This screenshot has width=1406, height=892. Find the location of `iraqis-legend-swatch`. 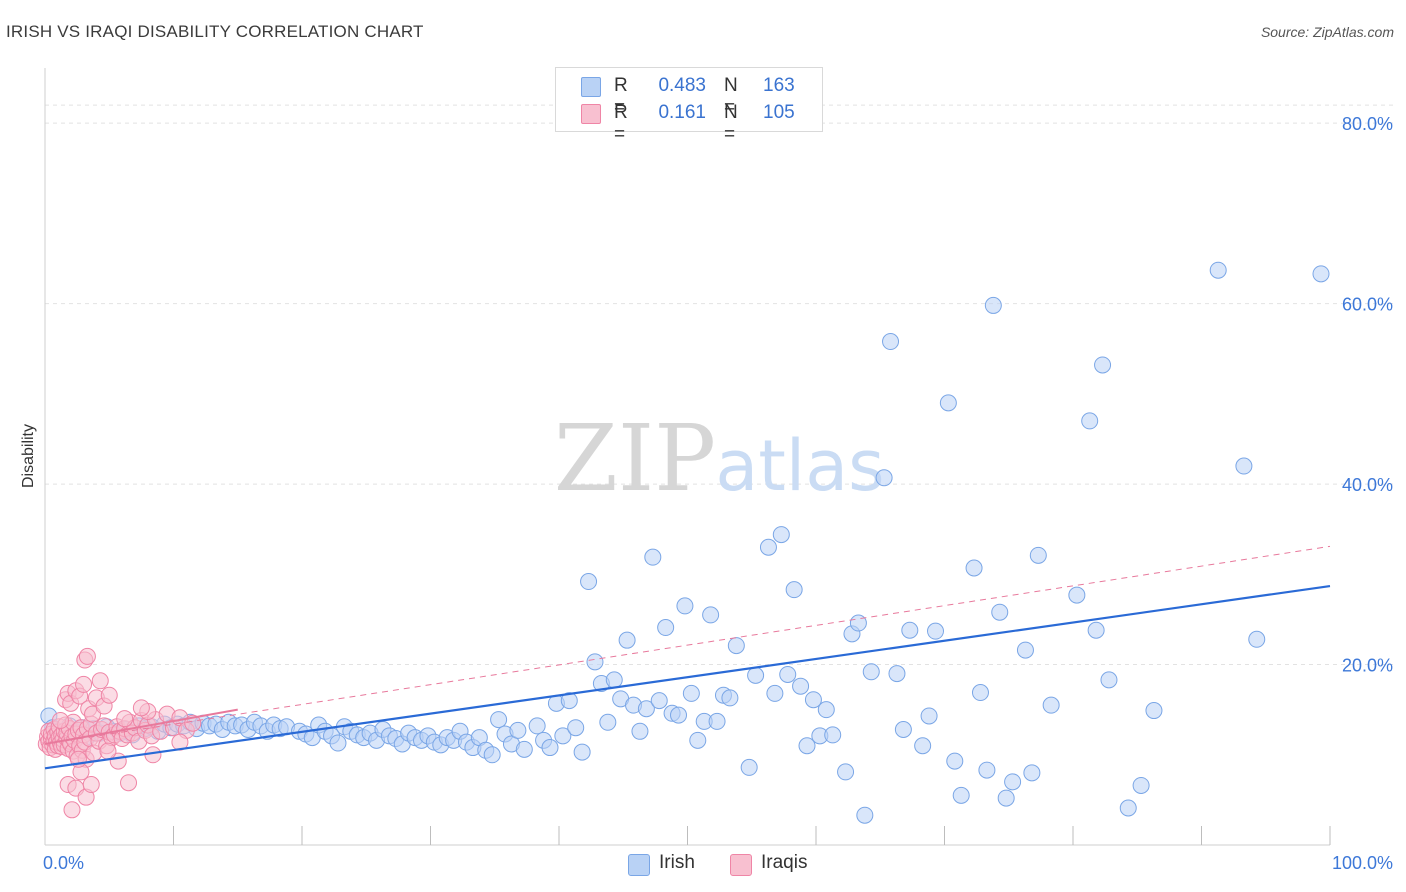

iraqis-legend-swatch is located at coordinates (741, 865).